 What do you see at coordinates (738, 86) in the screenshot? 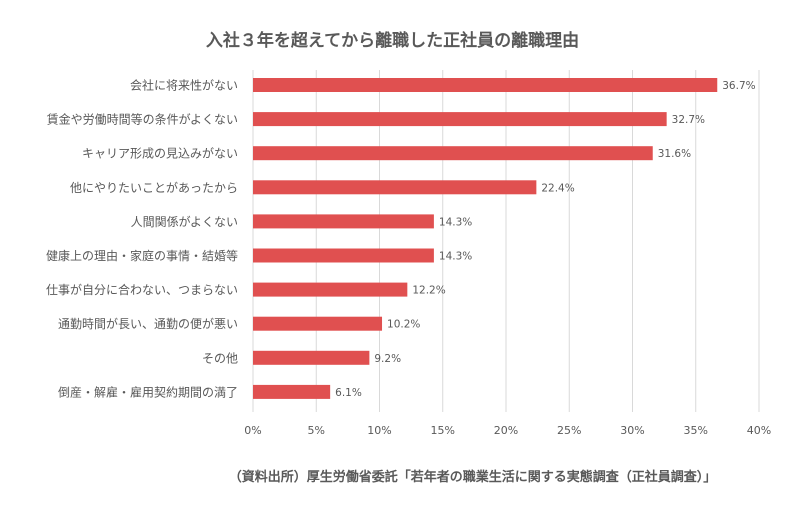
I see `value-label: 36.7%` at bounding box center [738, 86].